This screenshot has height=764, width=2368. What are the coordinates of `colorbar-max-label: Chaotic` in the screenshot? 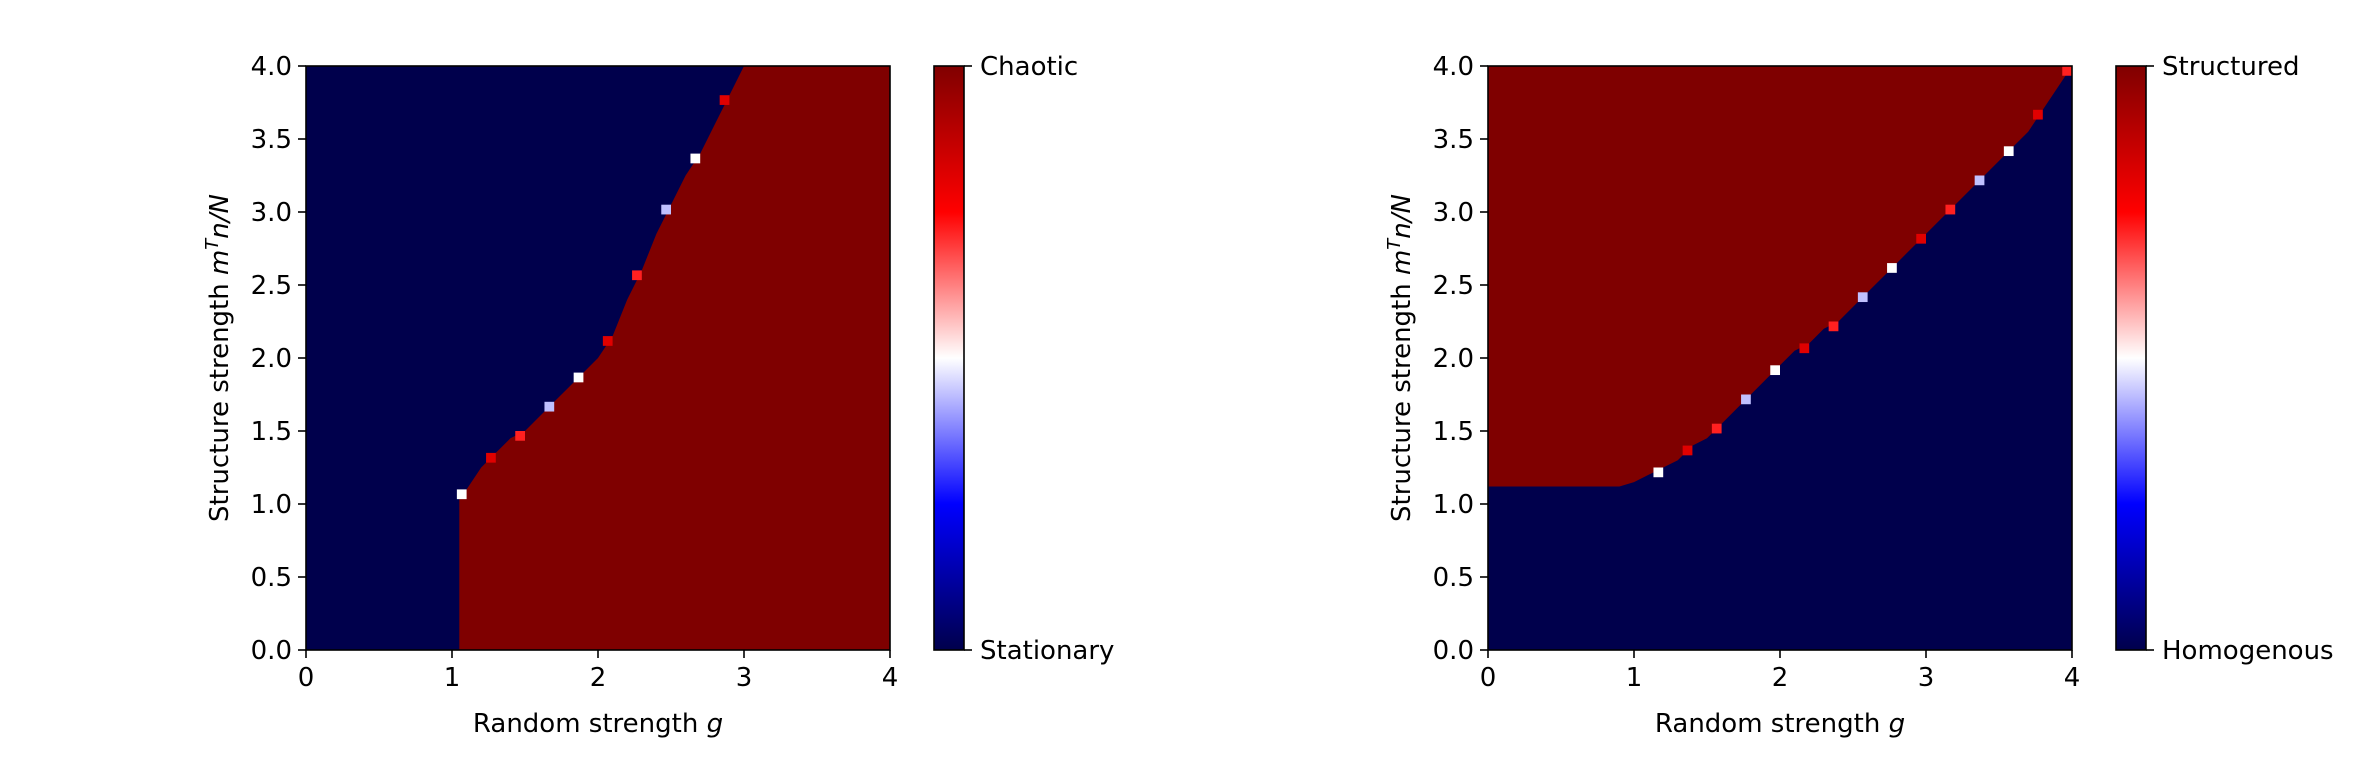 It's located at (1029, 67).